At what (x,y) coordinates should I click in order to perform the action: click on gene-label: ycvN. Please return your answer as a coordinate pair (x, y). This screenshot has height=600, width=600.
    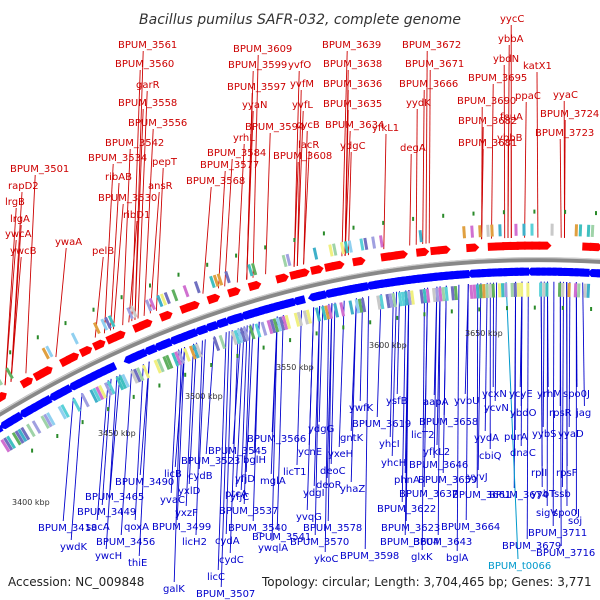
    Looking at the image, I should click on (496, 408).